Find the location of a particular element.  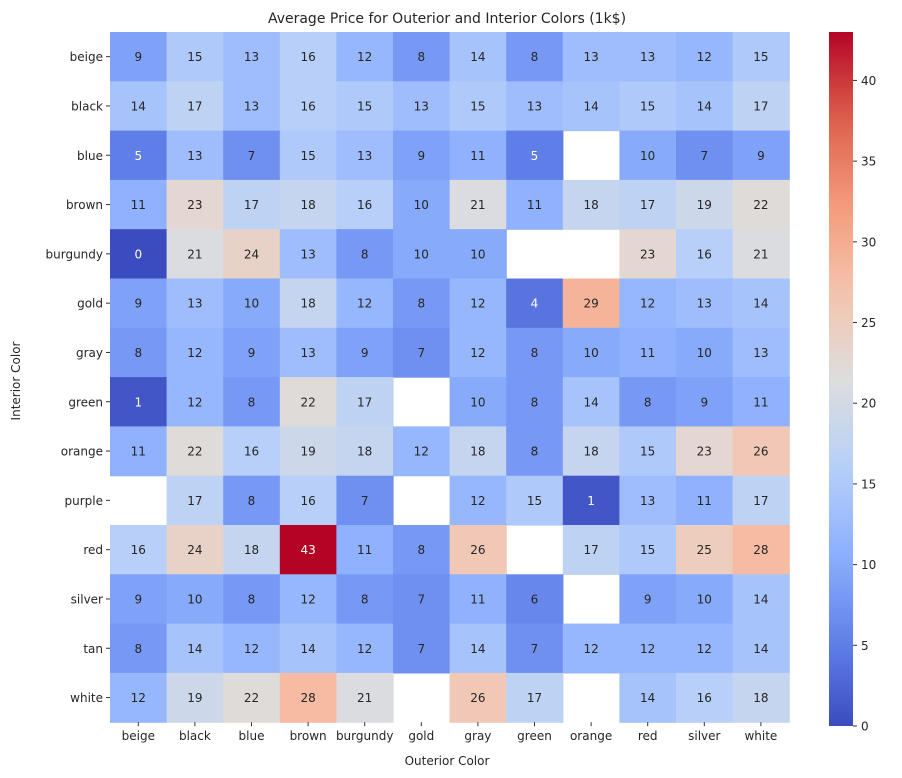

cell-label: 9 is located at coordinates (252, 353).